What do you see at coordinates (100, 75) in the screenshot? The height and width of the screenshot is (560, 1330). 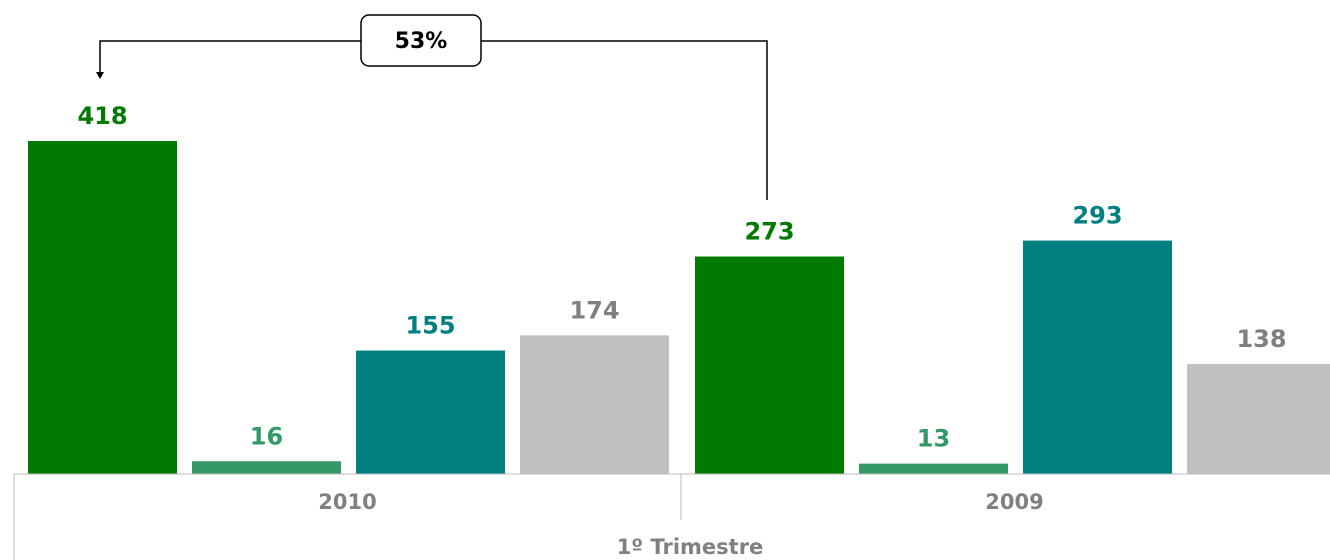 I see `arrow-head` at bounding box center [100, 75].